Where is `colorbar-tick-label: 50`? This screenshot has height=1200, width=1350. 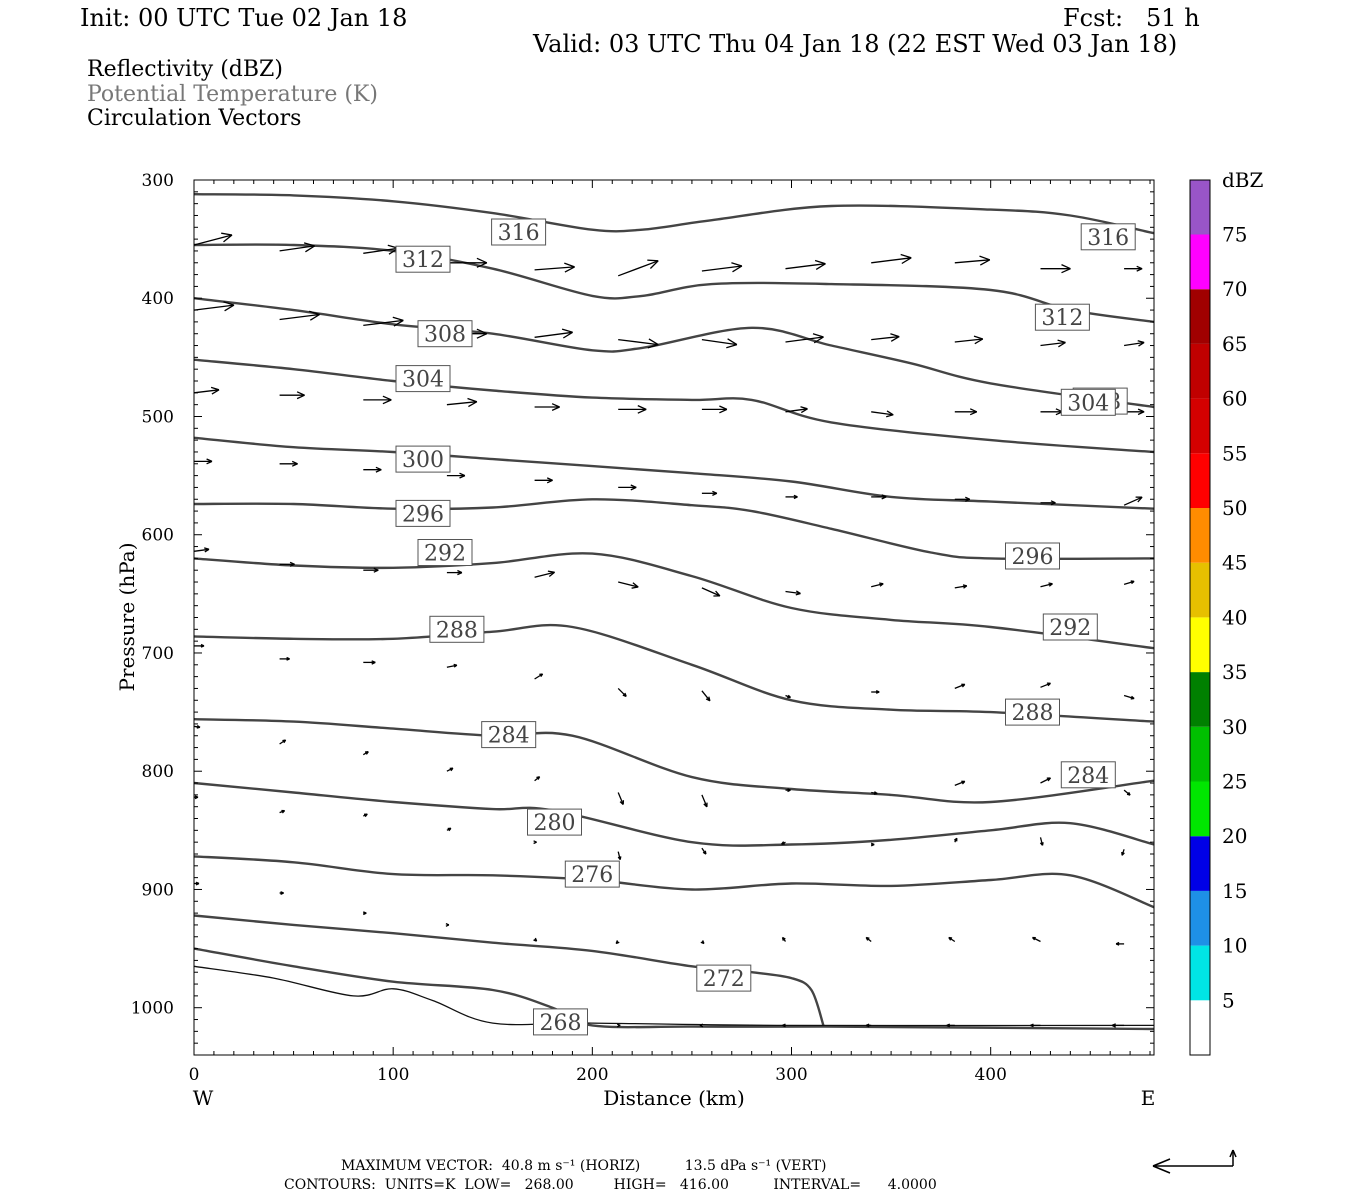
colorbar-tick-label: 50 is located at coordinates (1234, 508).